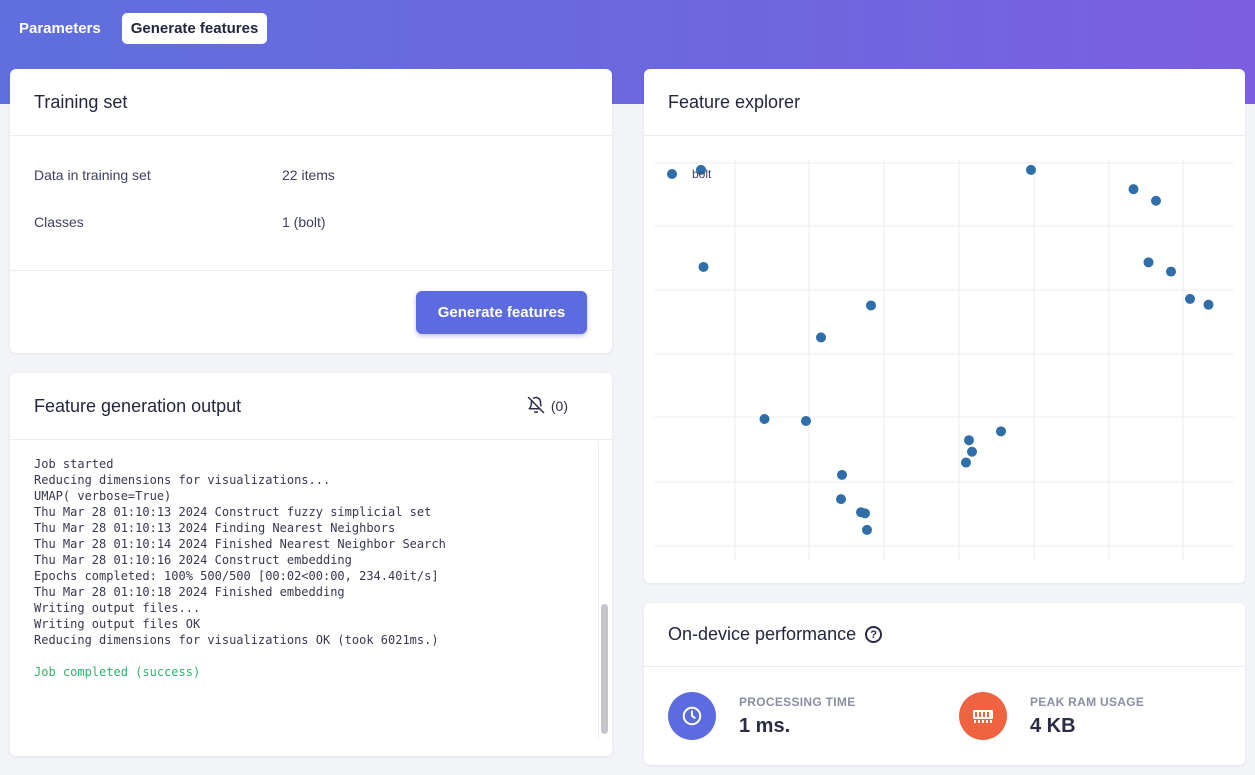 Image resolution: width=1255 pixels, height=775 pixels. Describe the element at coordinates (672, 174) in the screenshot. I see `legend-marker` at that location.